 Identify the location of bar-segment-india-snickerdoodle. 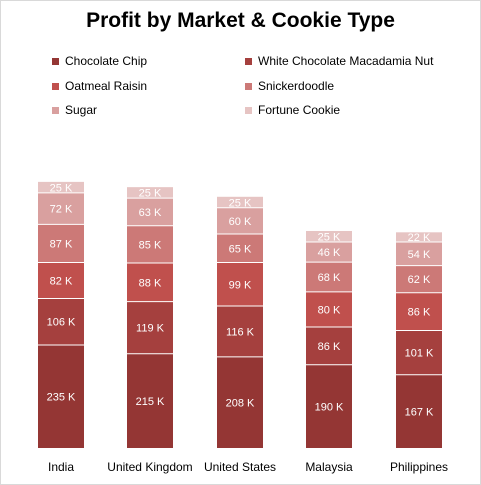
(61, 243).